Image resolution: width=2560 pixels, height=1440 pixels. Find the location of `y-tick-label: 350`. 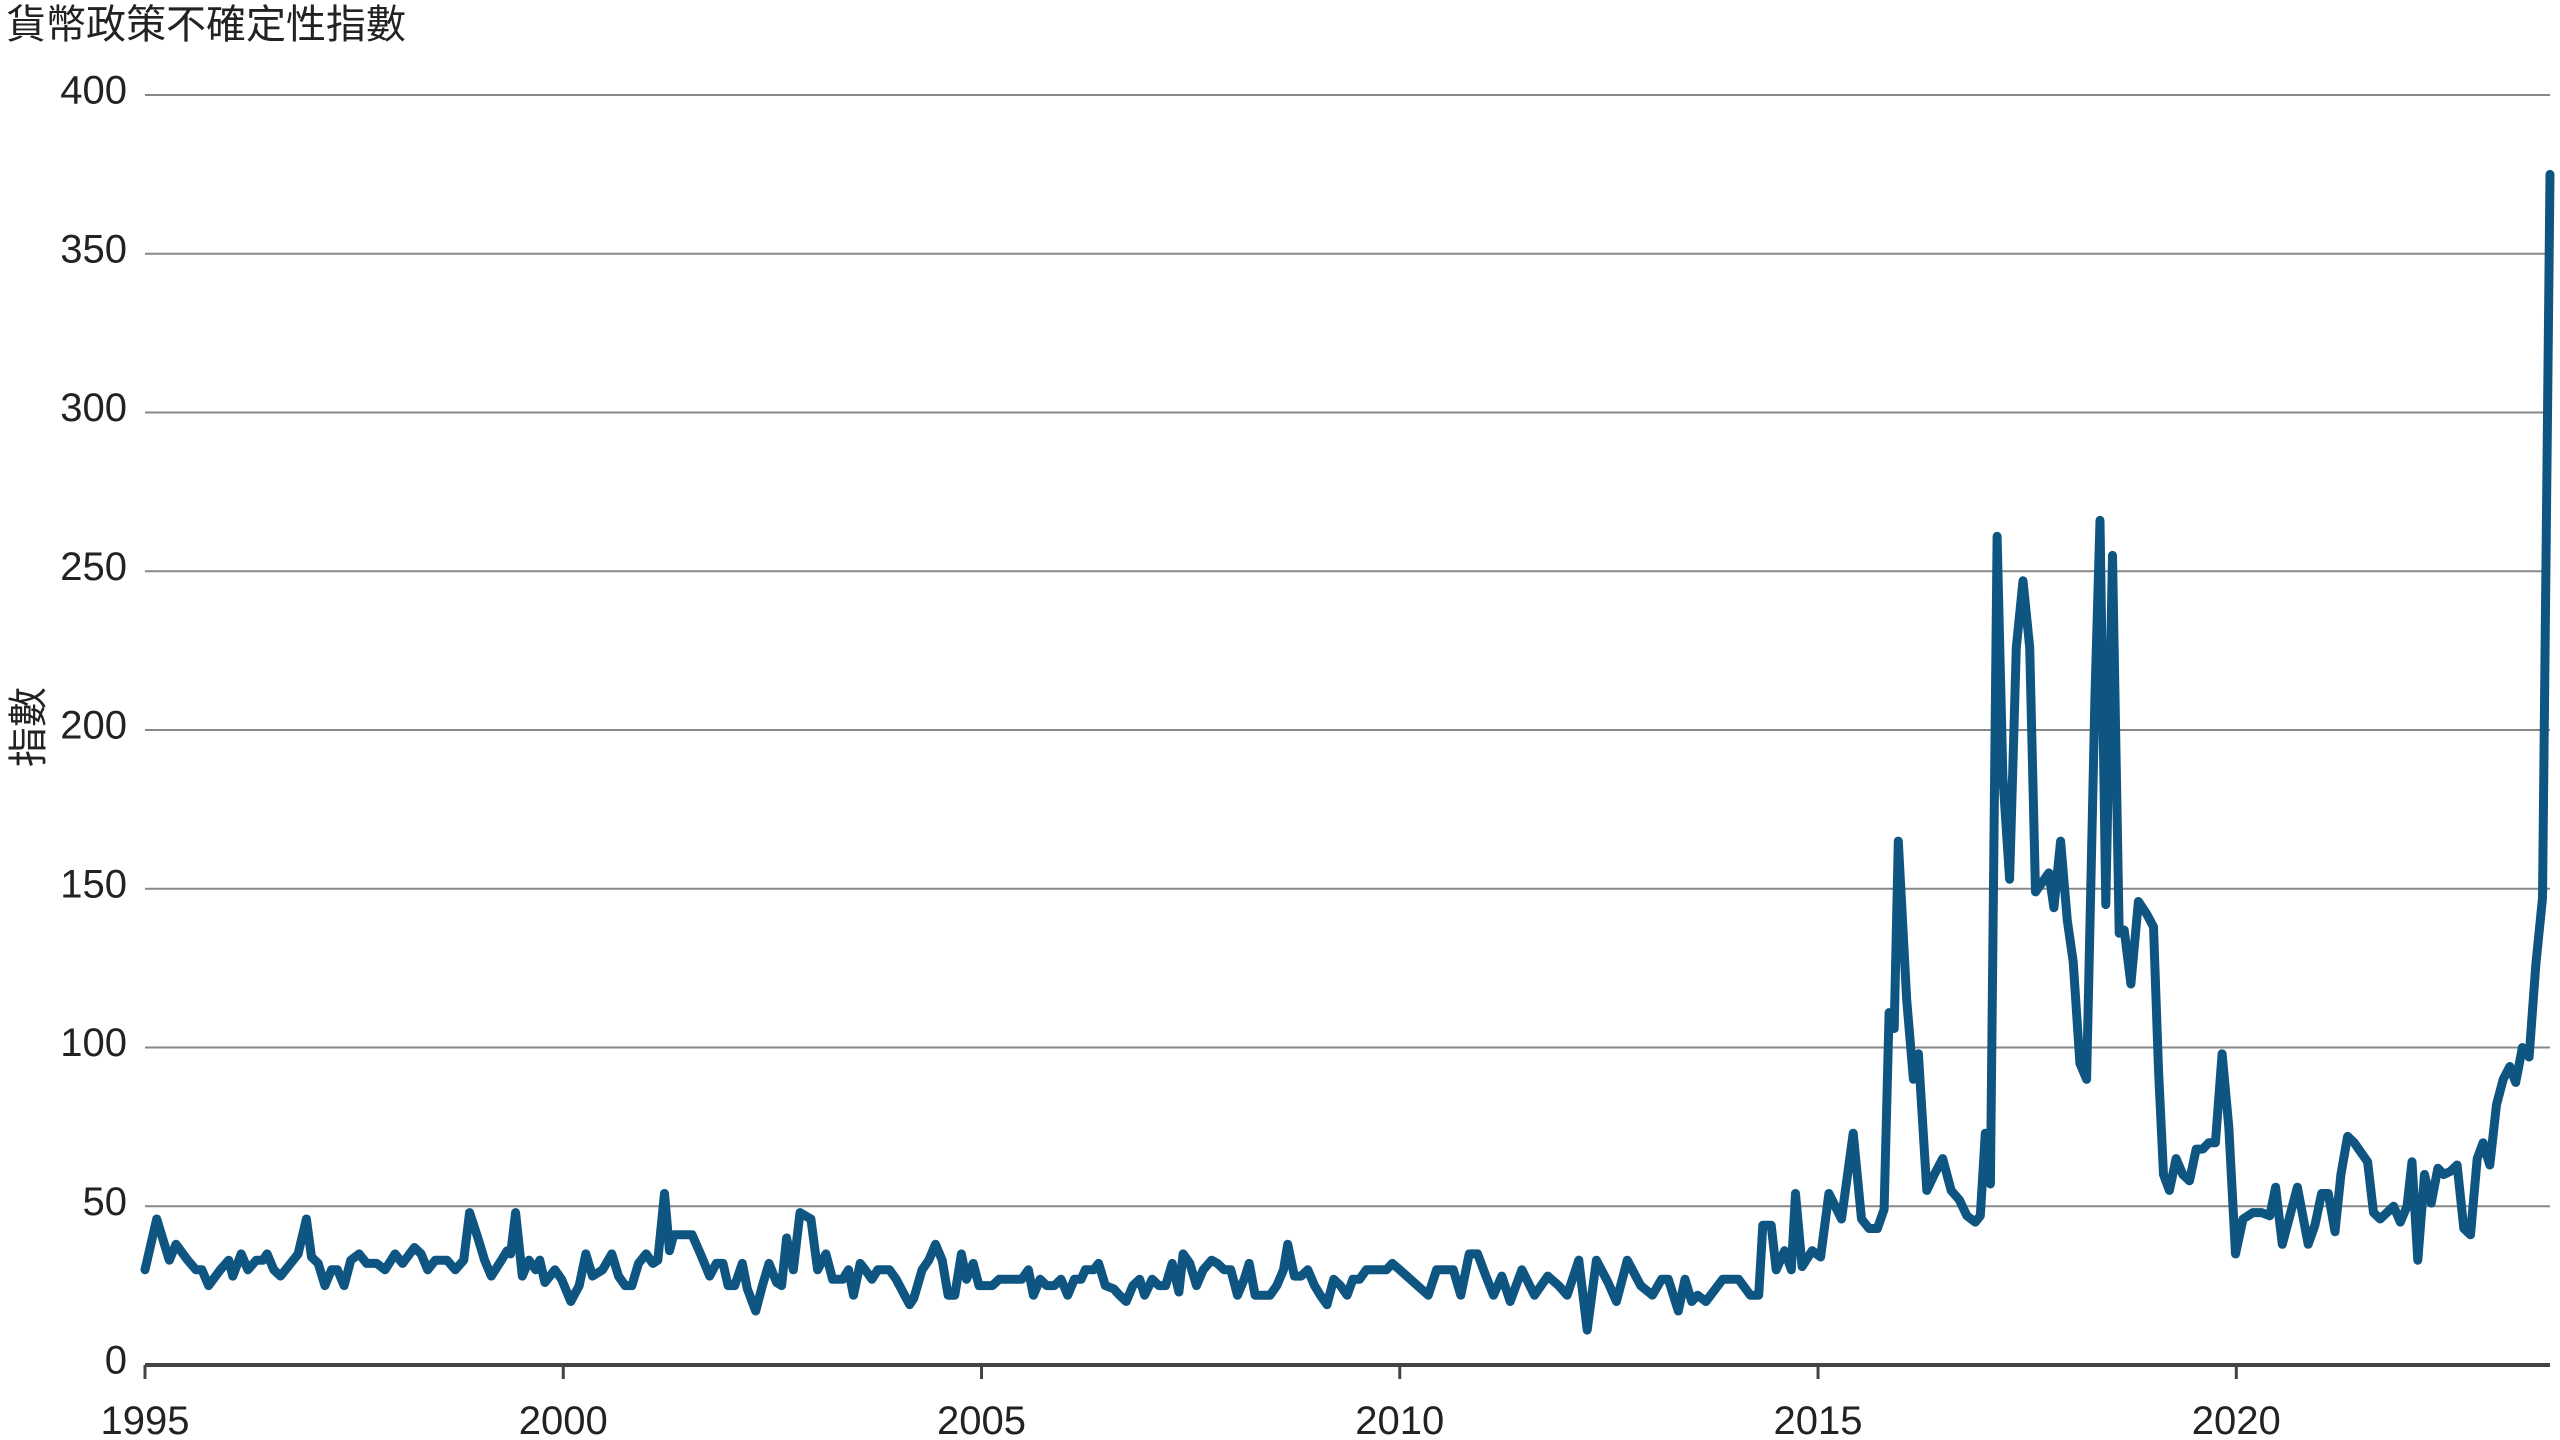

y-tick-label: 350 is located at coordinates (93, 249).